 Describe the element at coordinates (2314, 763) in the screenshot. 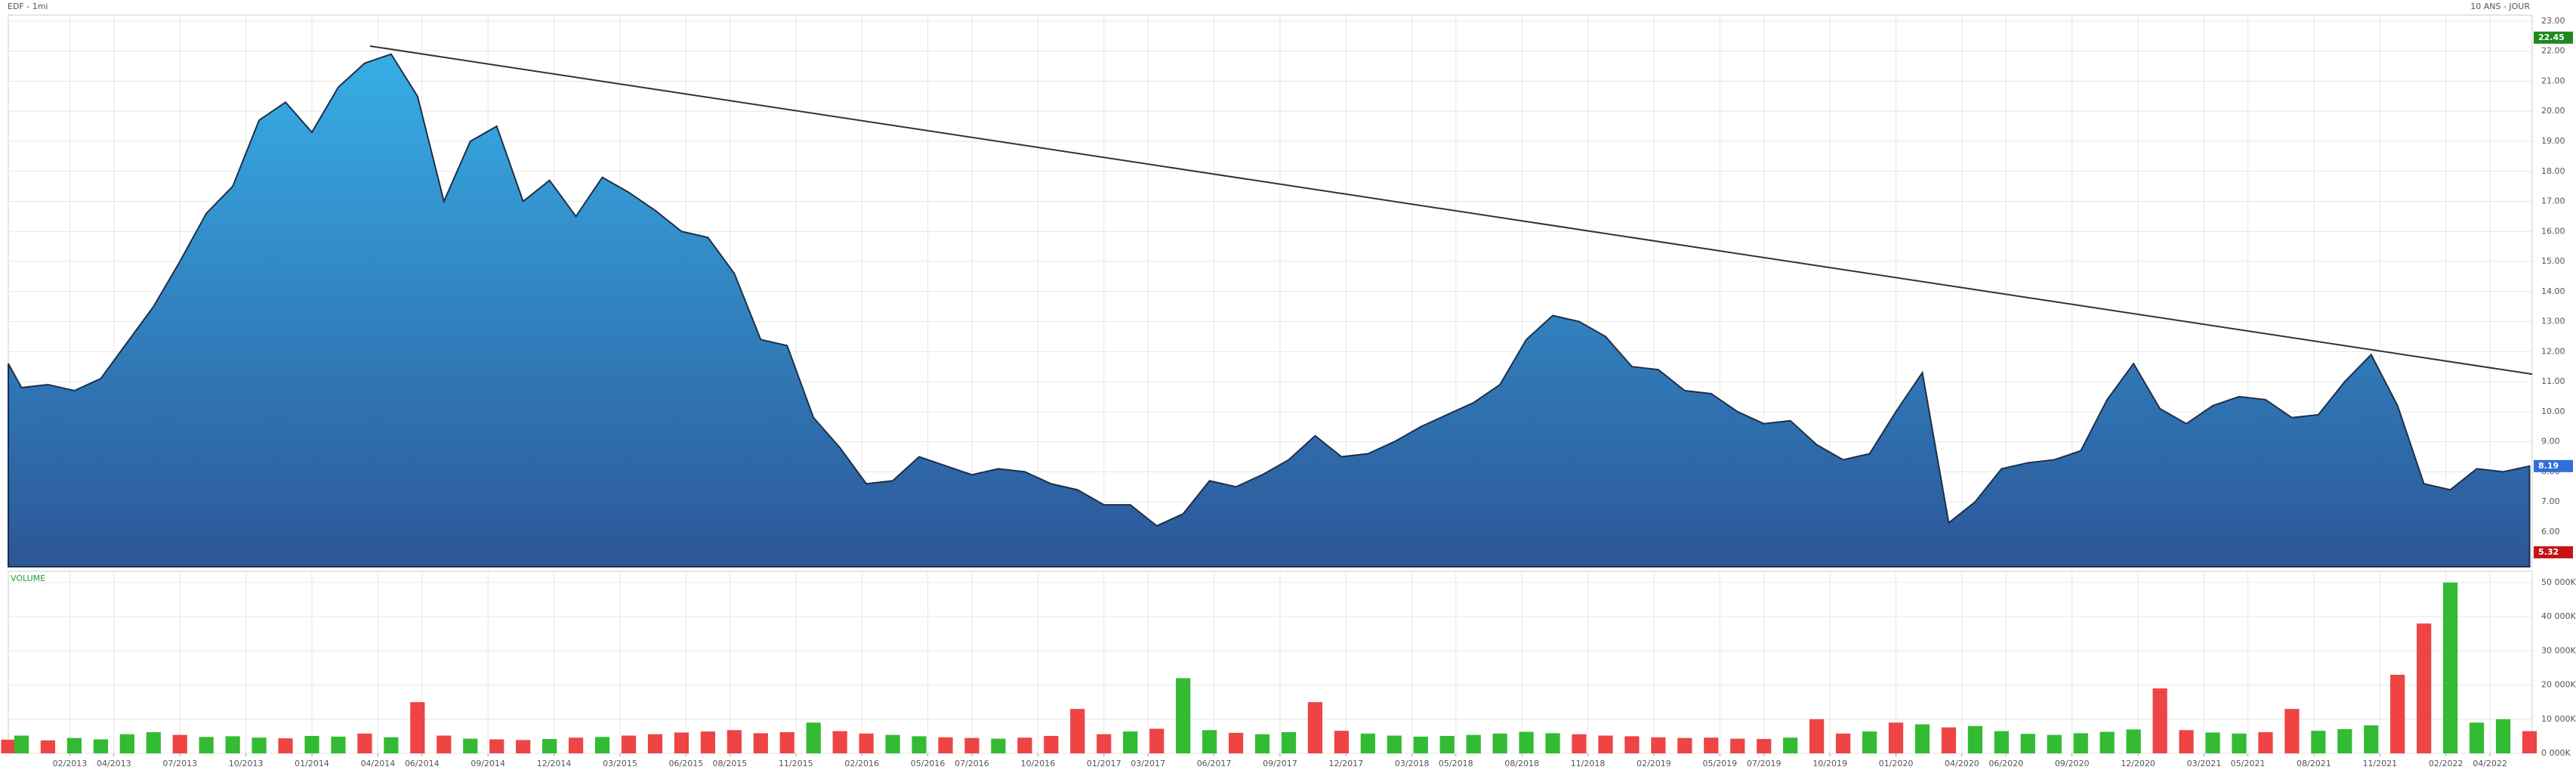

I see `x-tick-label: 08/2021` at that location.